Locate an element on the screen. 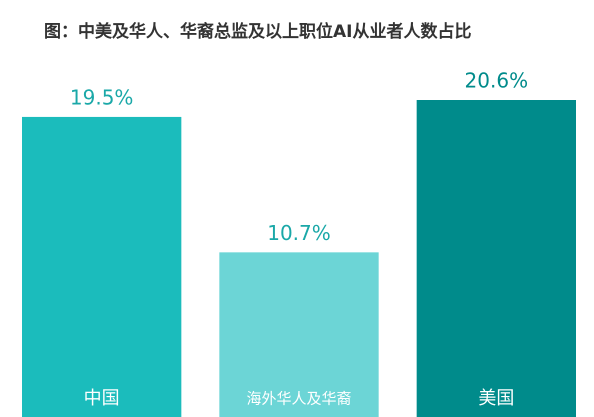 This screenshot has height=417, width=594. category-label: 中国 is located at coordinates (102, 398).